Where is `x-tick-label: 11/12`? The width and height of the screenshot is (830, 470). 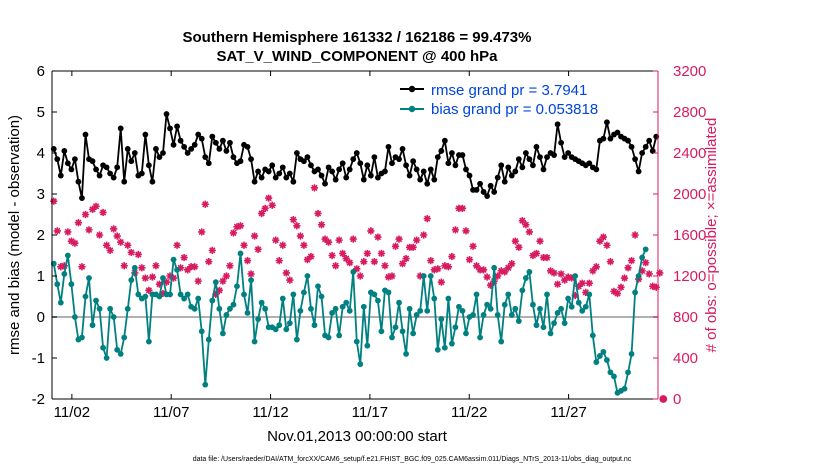
x-tick-label: 11/12 is located at coordinates (270, 412).